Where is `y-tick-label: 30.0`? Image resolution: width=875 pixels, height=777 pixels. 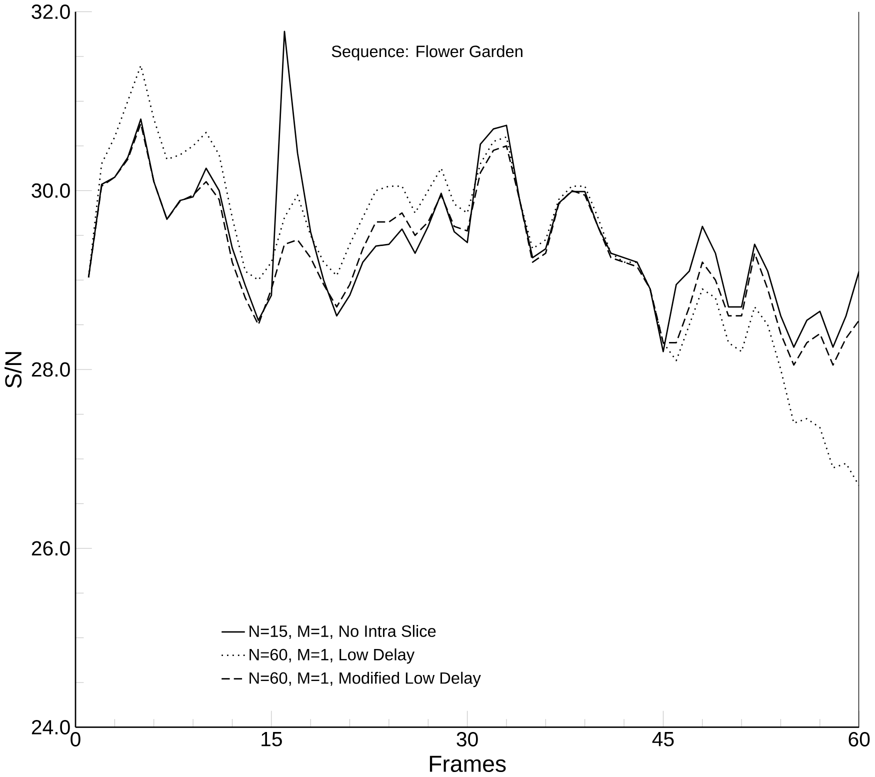
y-tick-label: 30.0 is located at coordinates (51, 191).